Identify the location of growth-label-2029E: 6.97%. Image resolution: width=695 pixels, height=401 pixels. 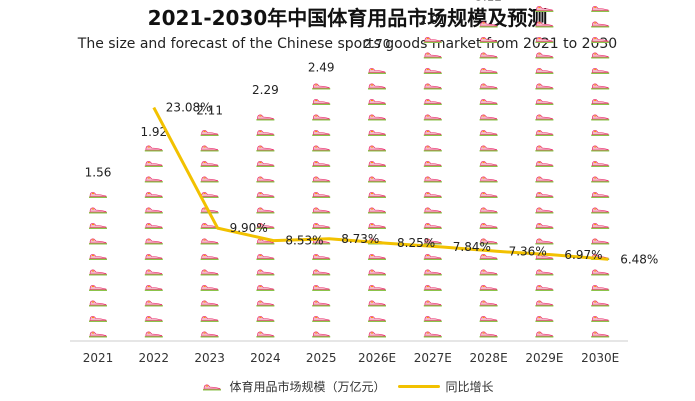
(583, 255).